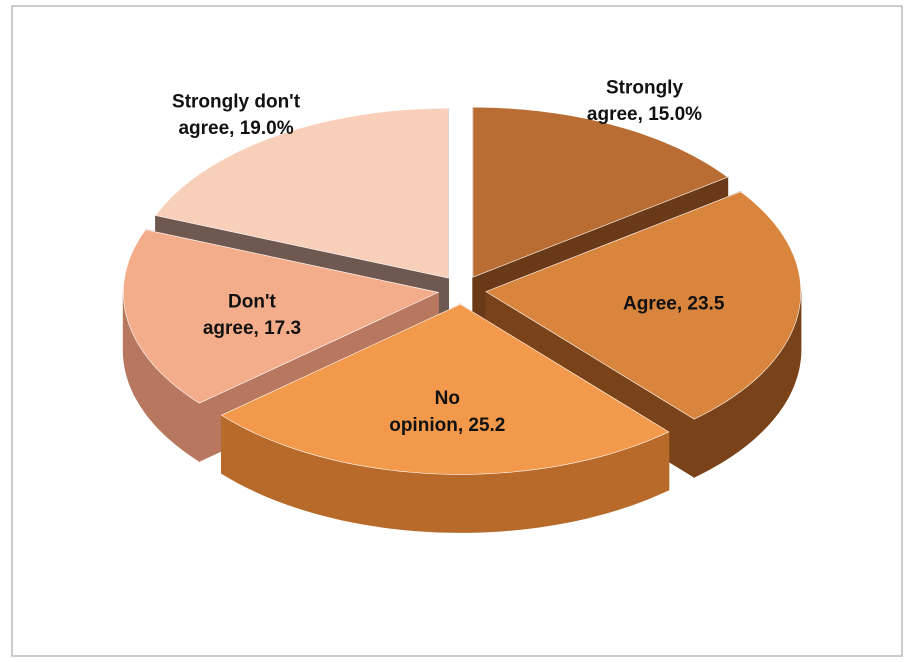 Image resolution: width=909 pixels, height=662 pixels. Describe the element at coordinates (447, 398) in the screenshot. I see `label-category-line: No` at that location.